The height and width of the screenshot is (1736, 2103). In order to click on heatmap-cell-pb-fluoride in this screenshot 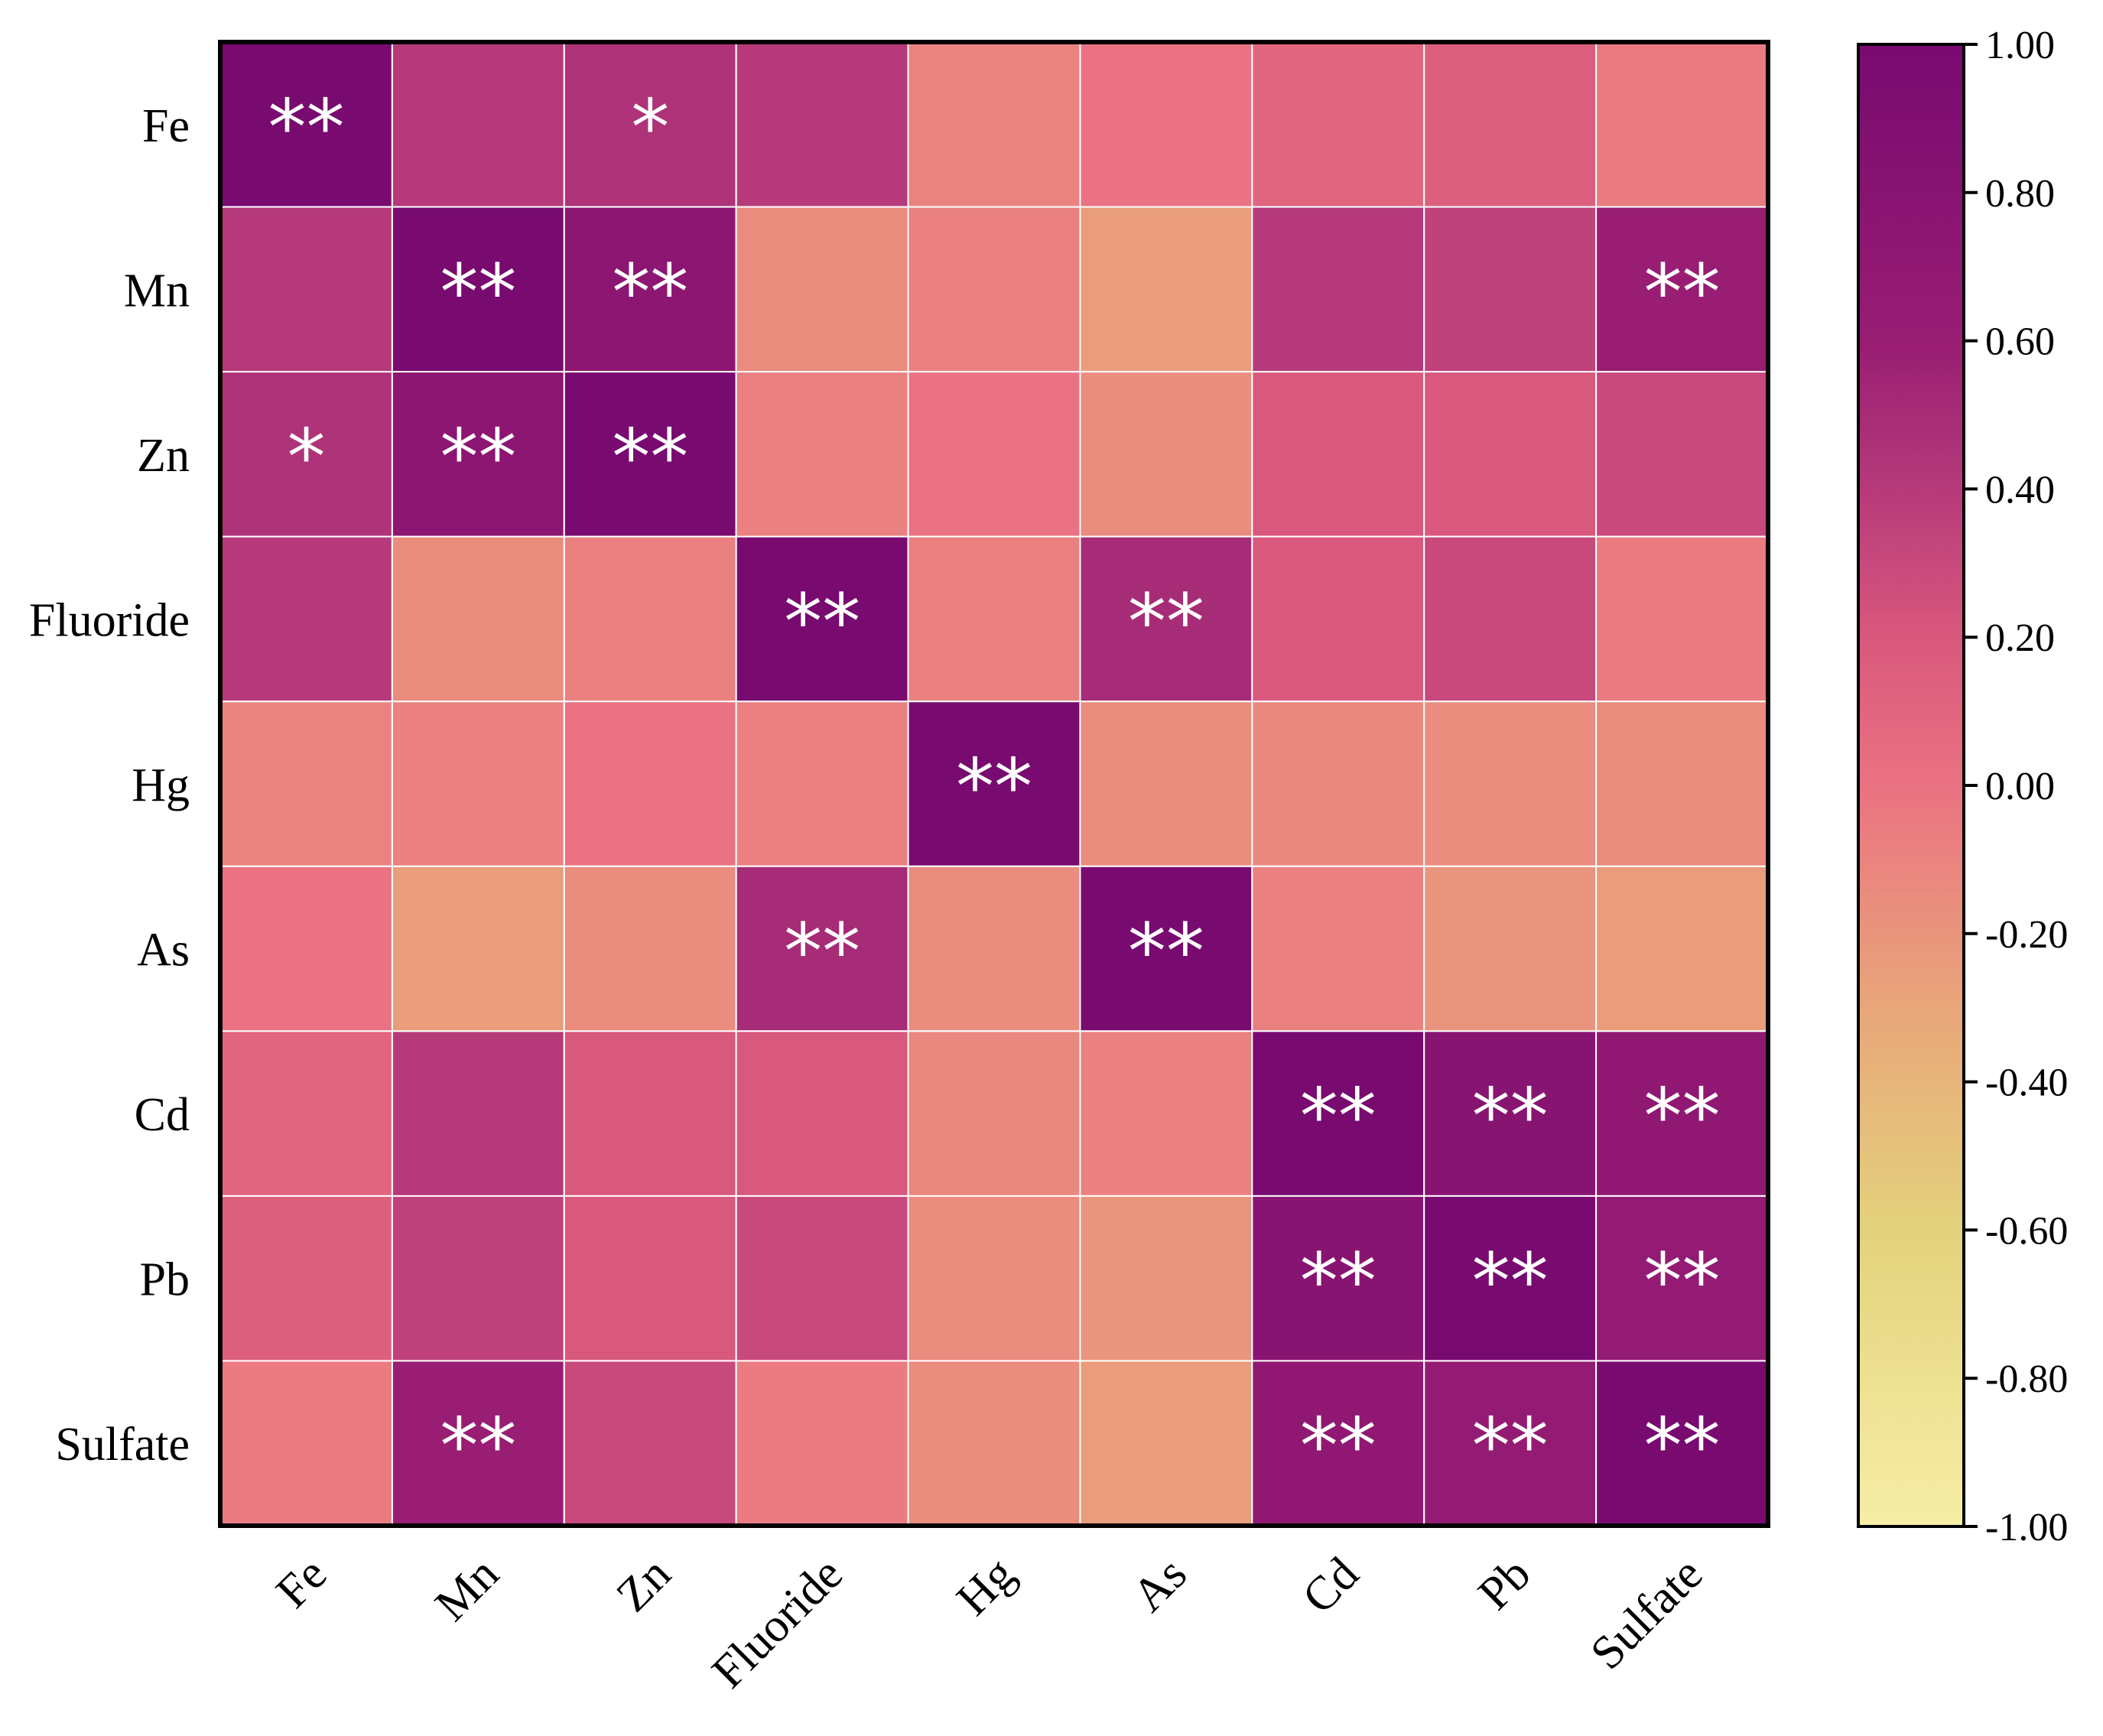, I will do `click(822, 1278)`.